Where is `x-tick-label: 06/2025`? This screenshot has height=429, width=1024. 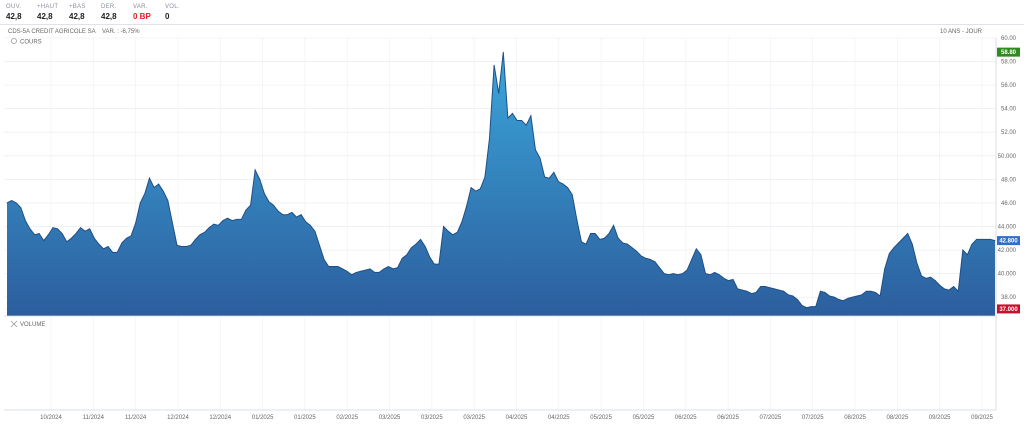 x-tick-label: 06/2025 is located at coordinates (728, 418).